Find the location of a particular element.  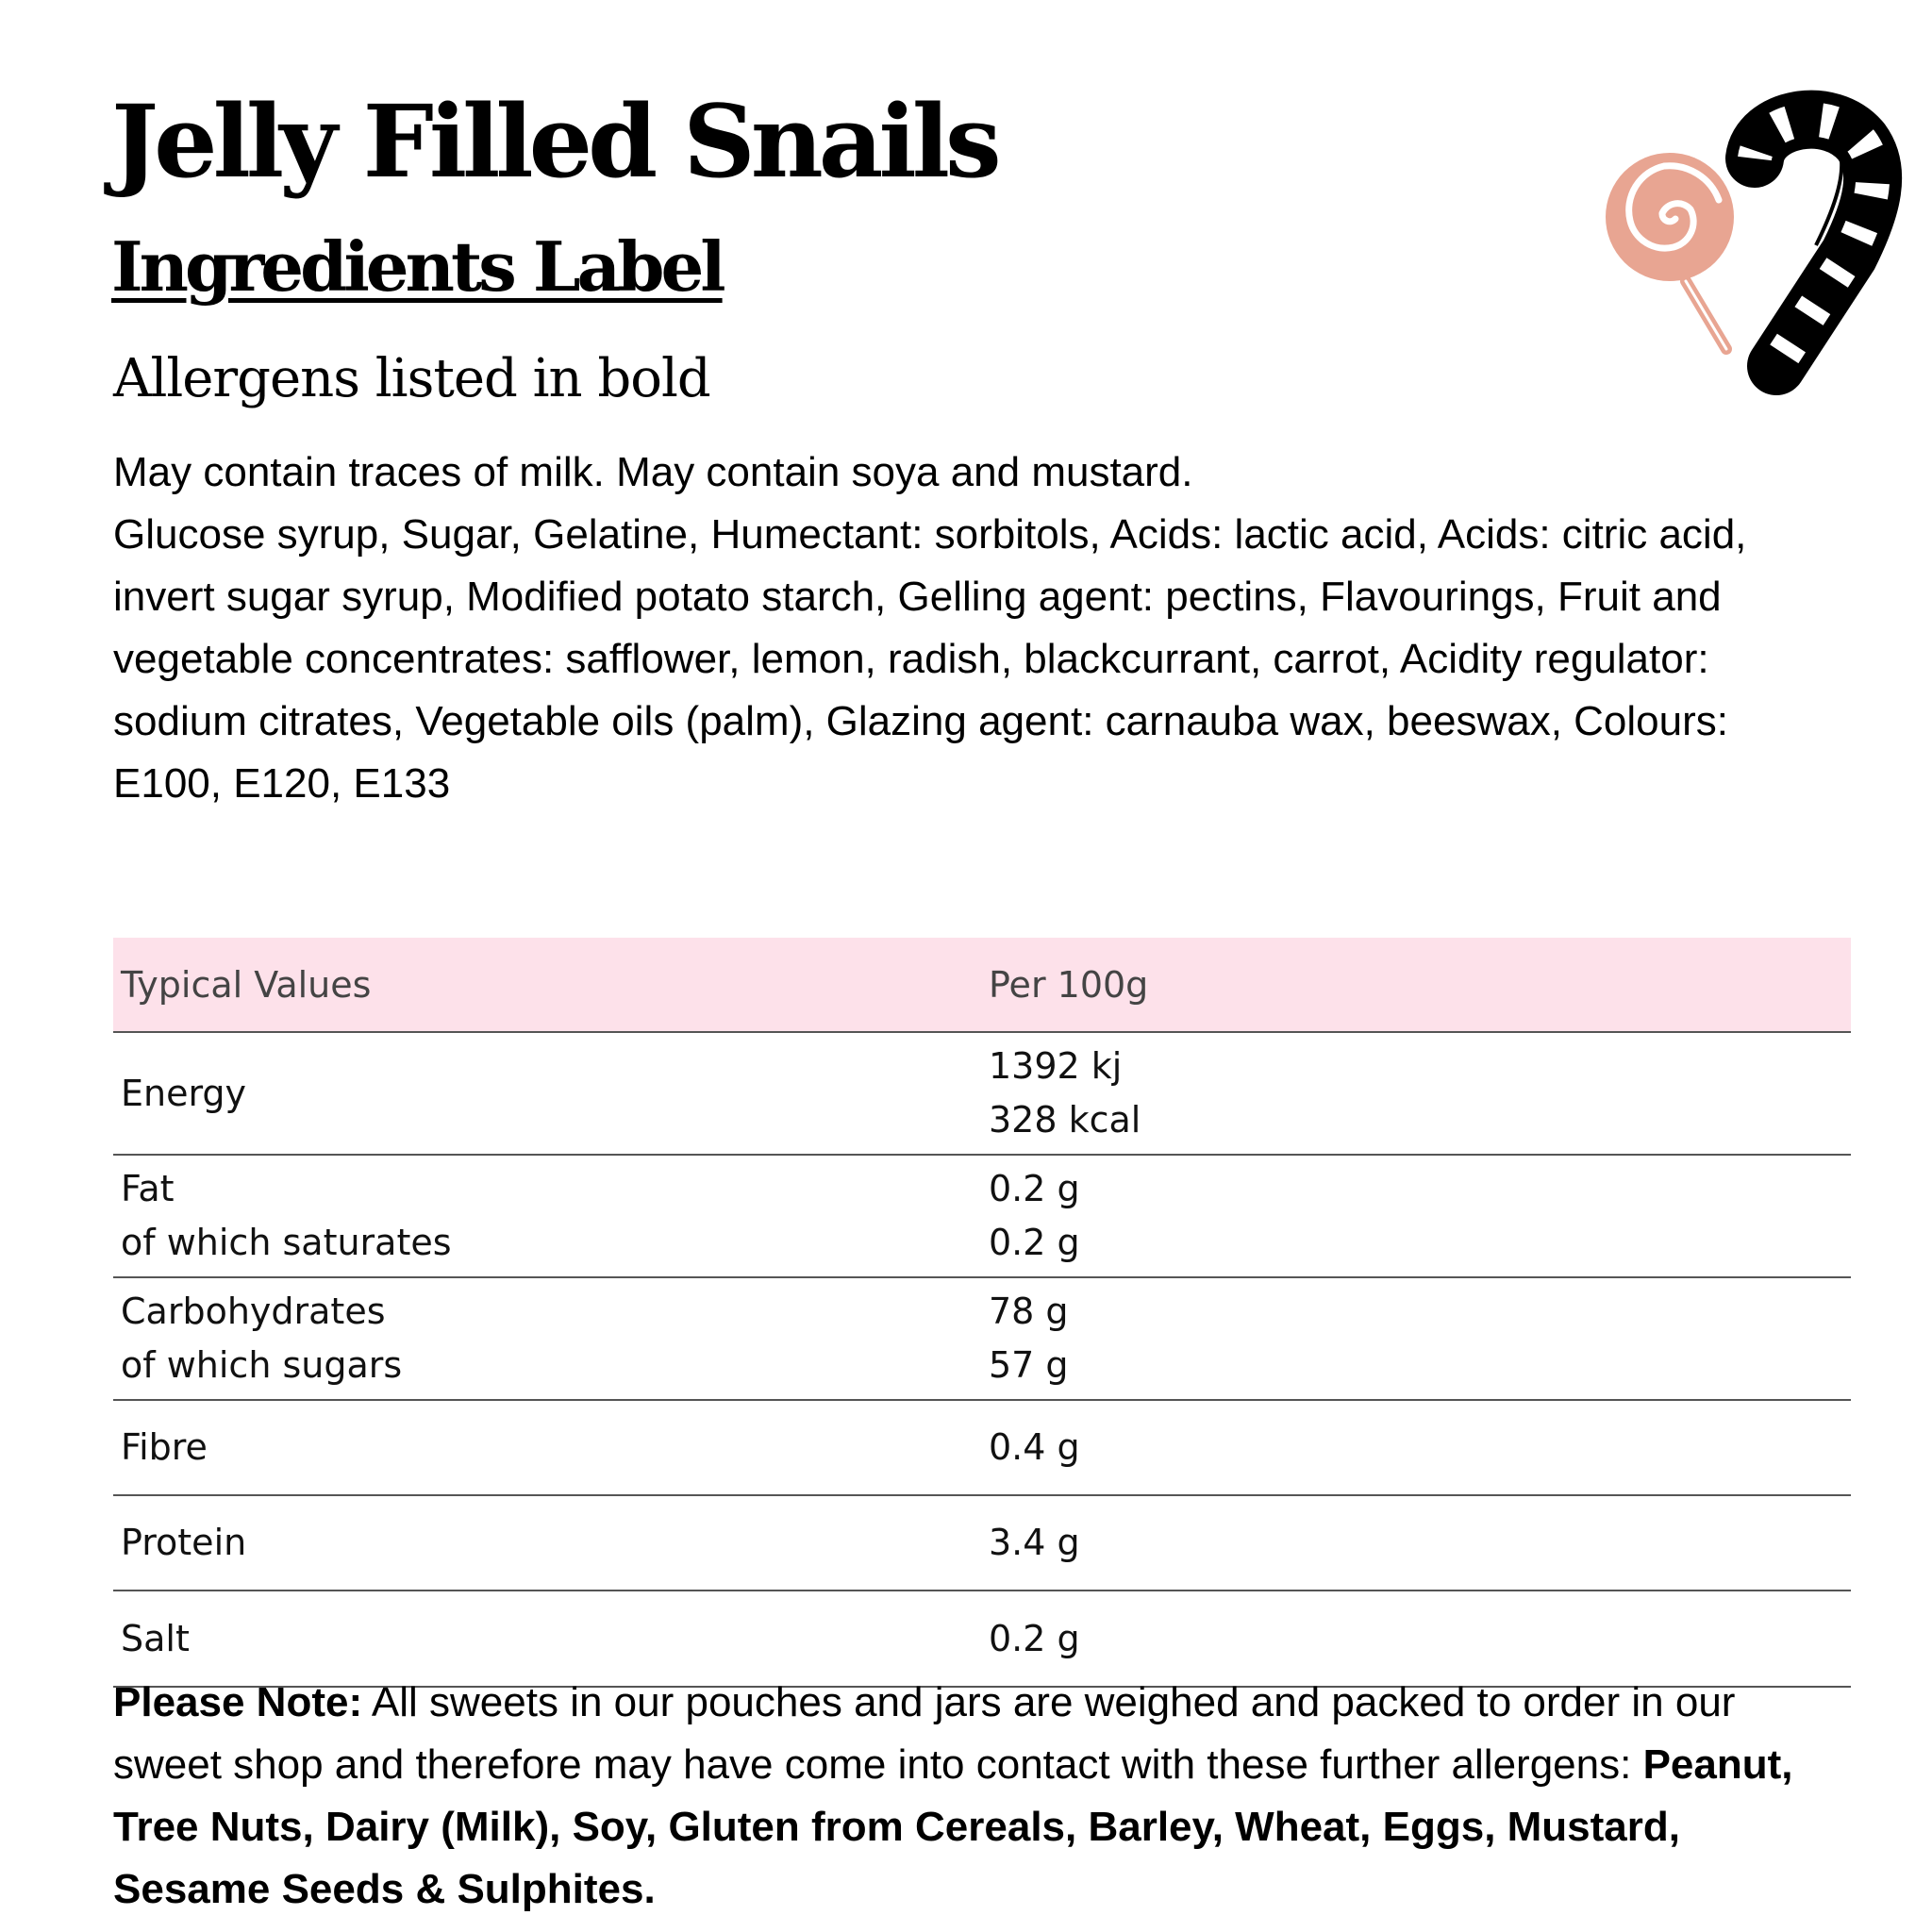

row-value: 78 g 57 g is located at coordinates (1416, 1339).